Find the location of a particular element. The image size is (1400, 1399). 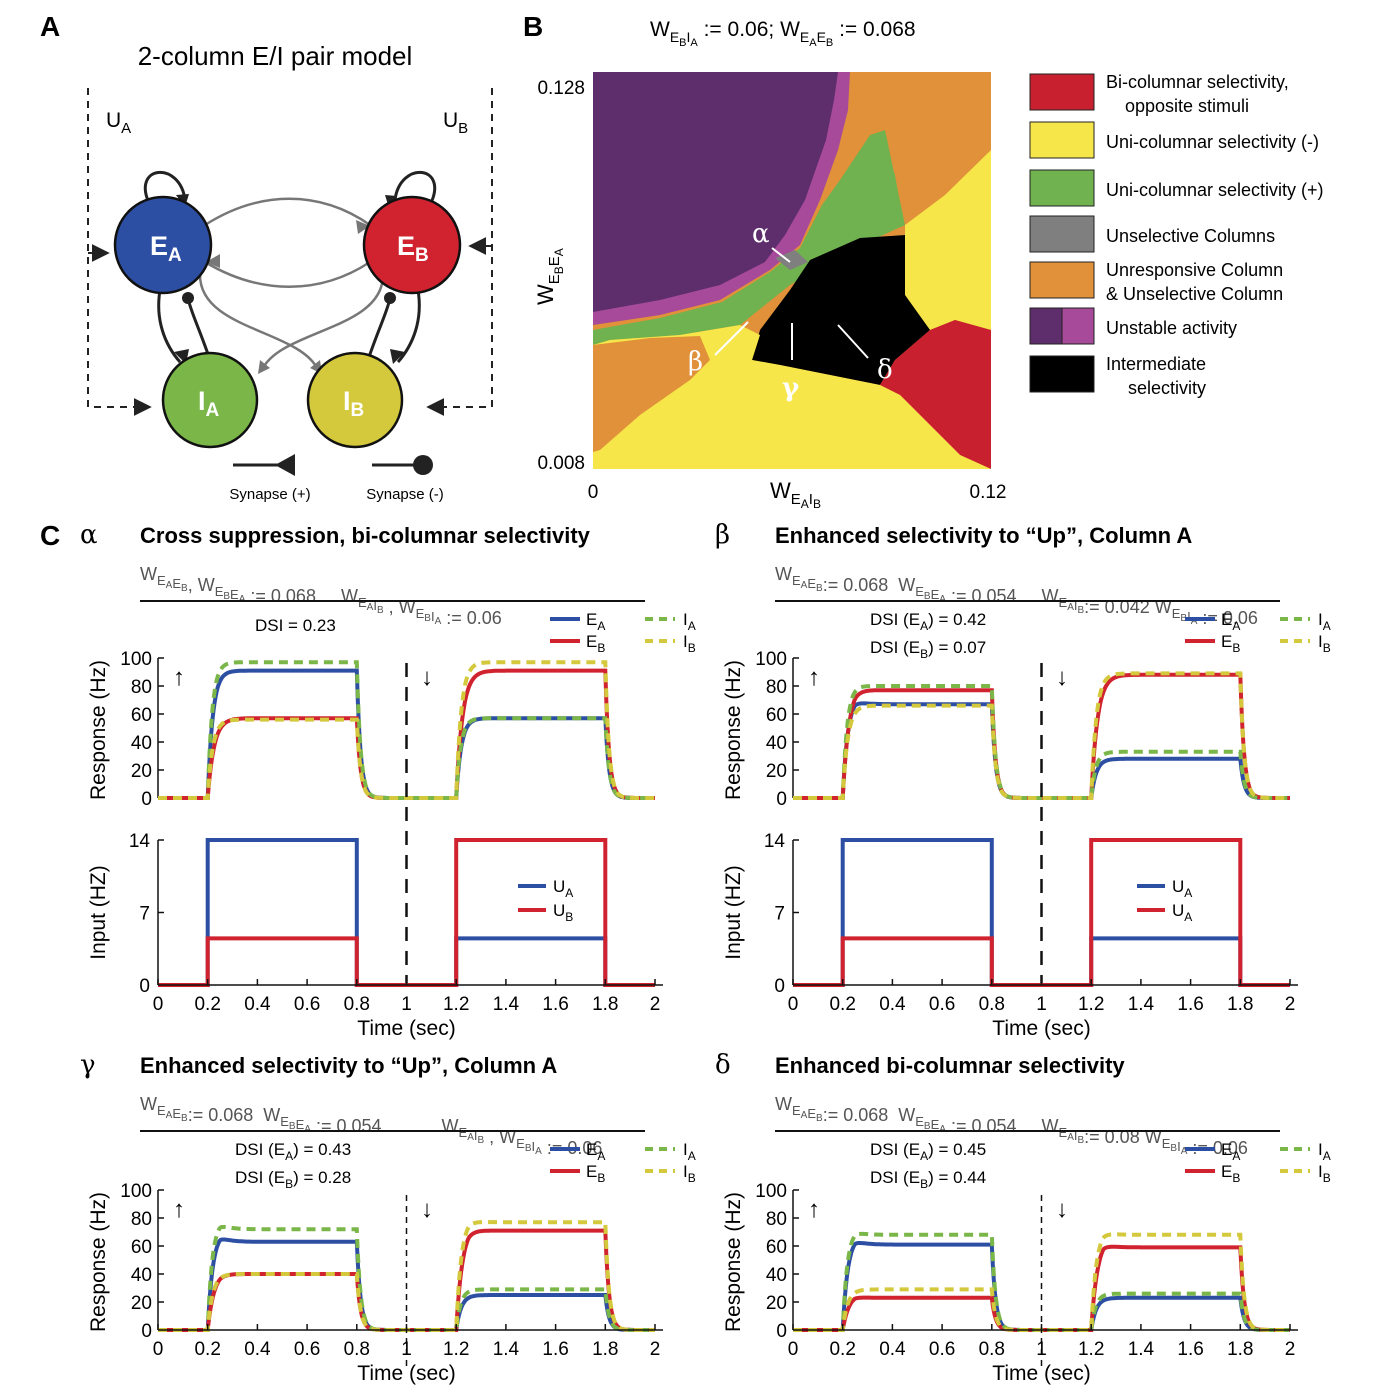

panel-b-label: B is located at coordinates (533, 26).